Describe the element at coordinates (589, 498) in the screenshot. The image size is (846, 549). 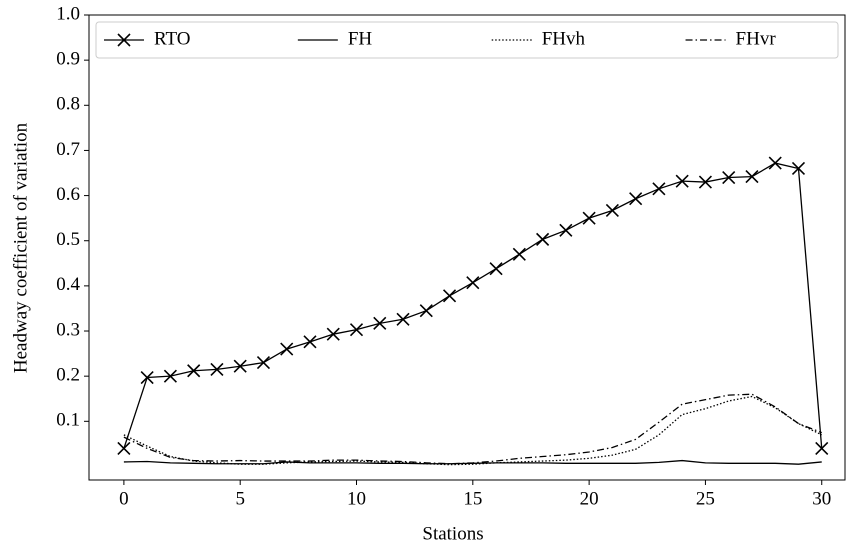
I see `x-tick-label: 20` at that location.